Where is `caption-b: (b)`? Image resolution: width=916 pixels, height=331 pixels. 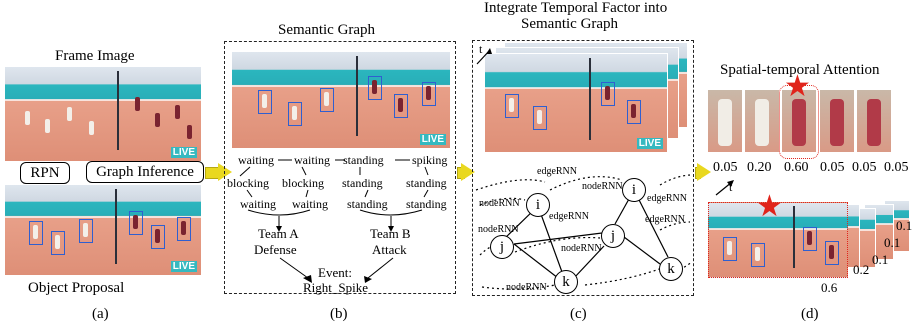 caption-b: (b) is located at coordinates (339, 314).